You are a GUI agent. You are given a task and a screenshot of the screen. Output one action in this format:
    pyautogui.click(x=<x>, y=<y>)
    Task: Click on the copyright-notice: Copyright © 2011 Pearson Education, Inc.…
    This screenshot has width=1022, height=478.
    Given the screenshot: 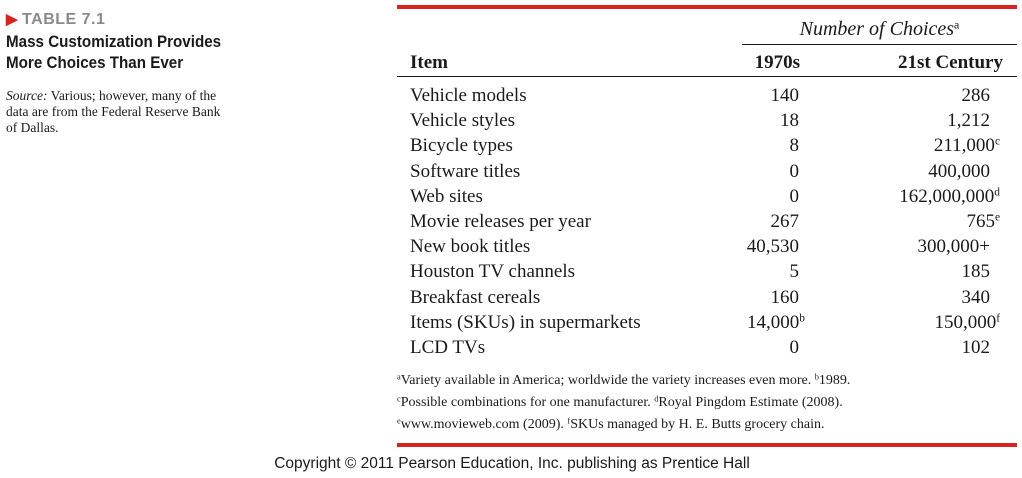 What is the action you would take?
    pyautogui.click(x=511, y=464)
    